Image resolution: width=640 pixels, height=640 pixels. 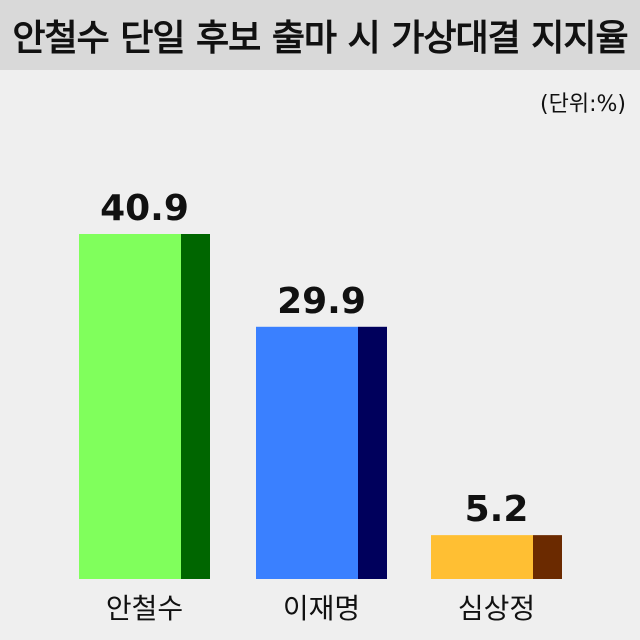 I want to click on value-label-1: 40.9, so click(x=144, y=208).